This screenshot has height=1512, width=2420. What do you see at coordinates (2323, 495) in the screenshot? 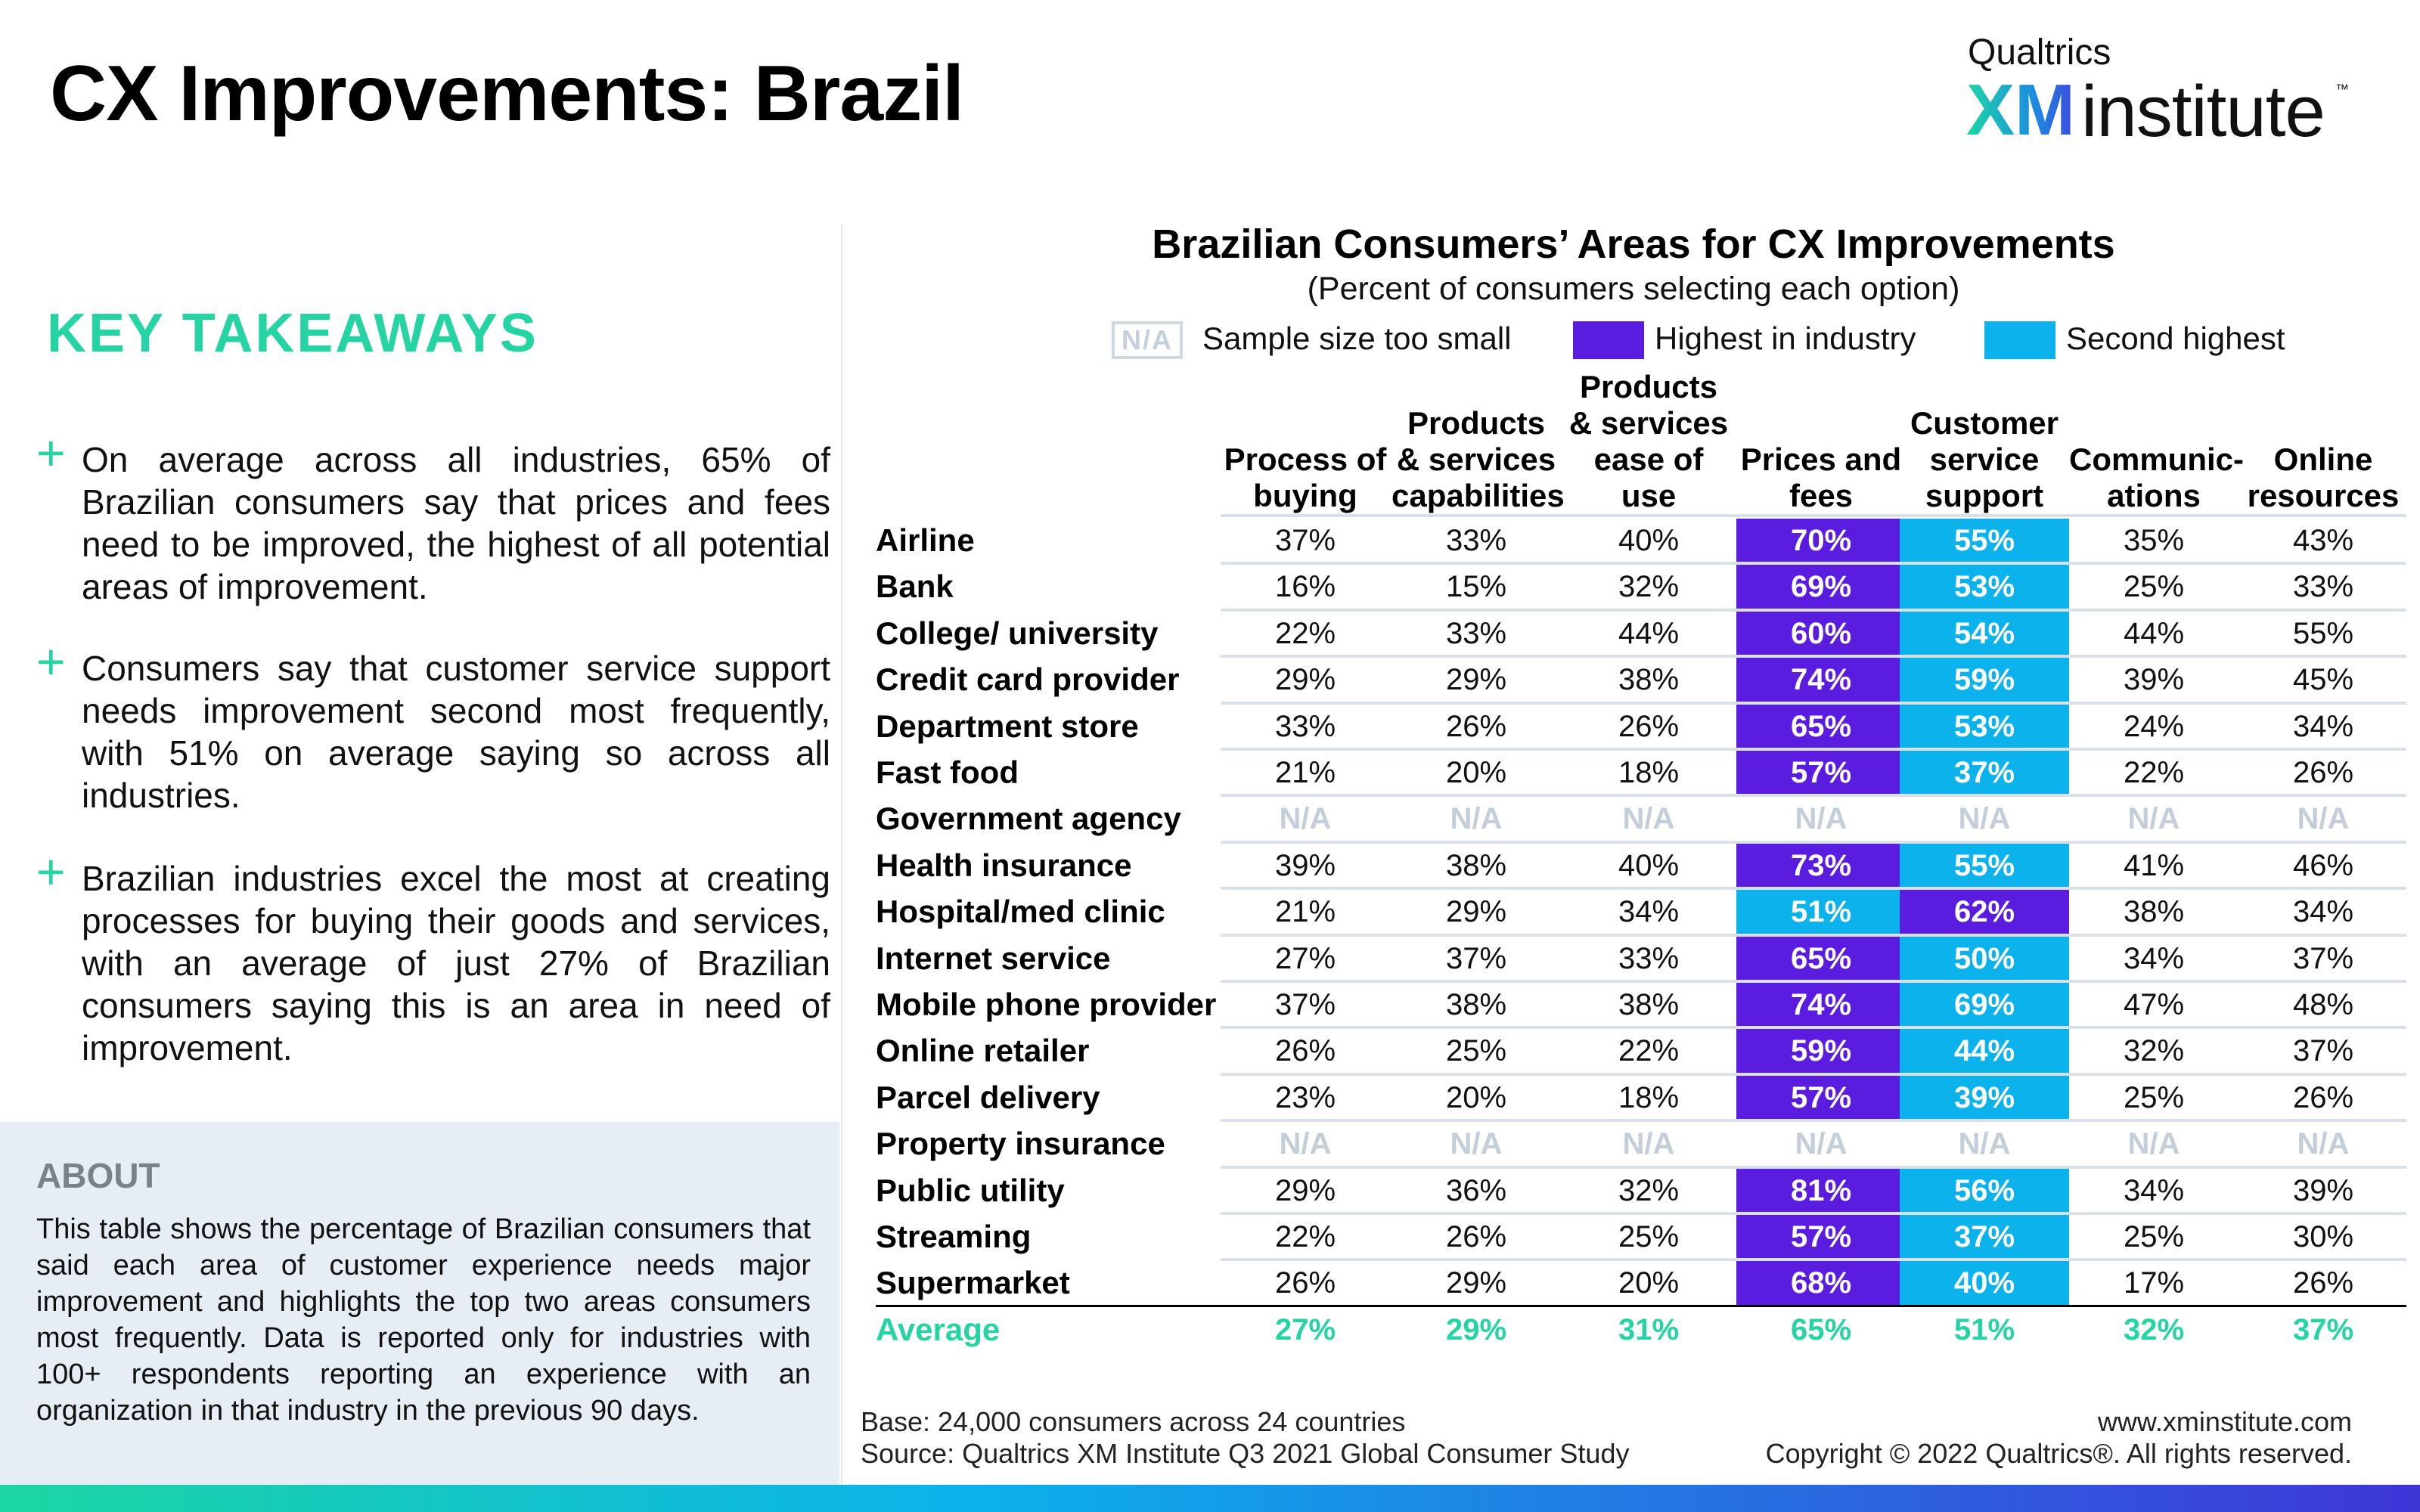
I see `column-header-line: resources` at bounding box center [2323, 495].